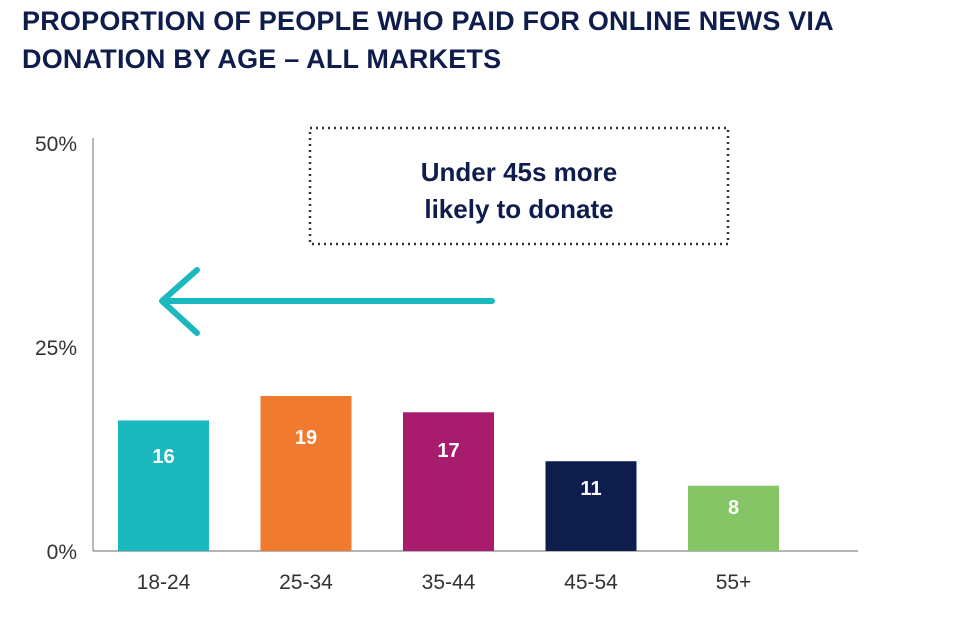  I want to click on x-tick-label: 55+, so click(734, 582).